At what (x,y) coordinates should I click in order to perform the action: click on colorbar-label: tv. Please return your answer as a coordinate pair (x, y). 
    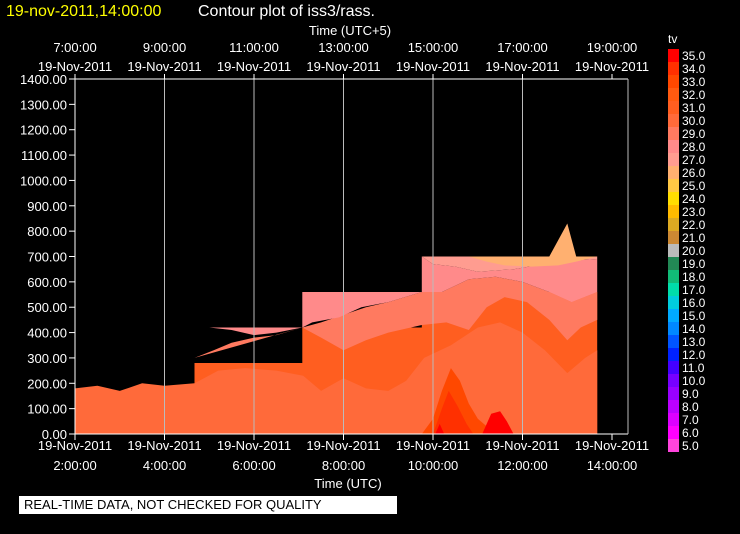
    Looking at the image, I should click on (672, 39).